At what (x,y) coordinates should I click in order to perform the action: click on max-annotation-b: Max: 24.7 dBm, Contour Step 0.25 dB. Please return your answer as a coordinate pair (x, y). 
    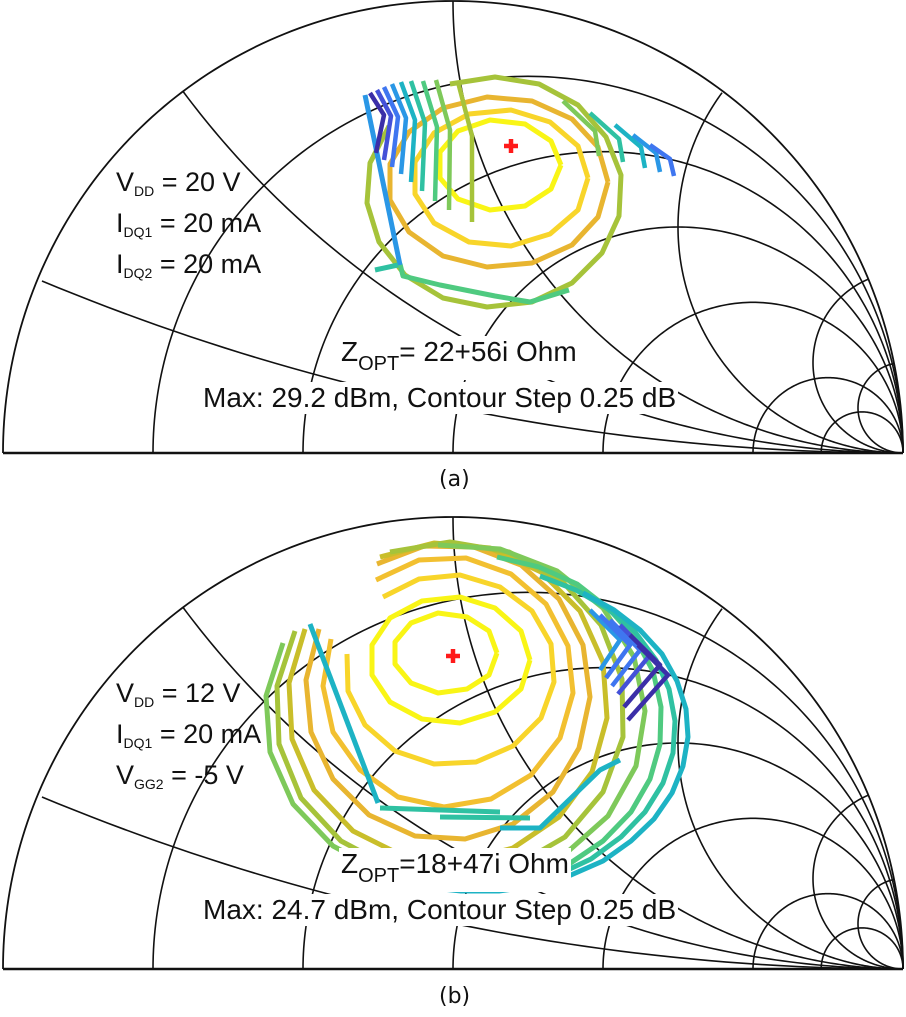
    Looking at the image, I should click on (440, 910).